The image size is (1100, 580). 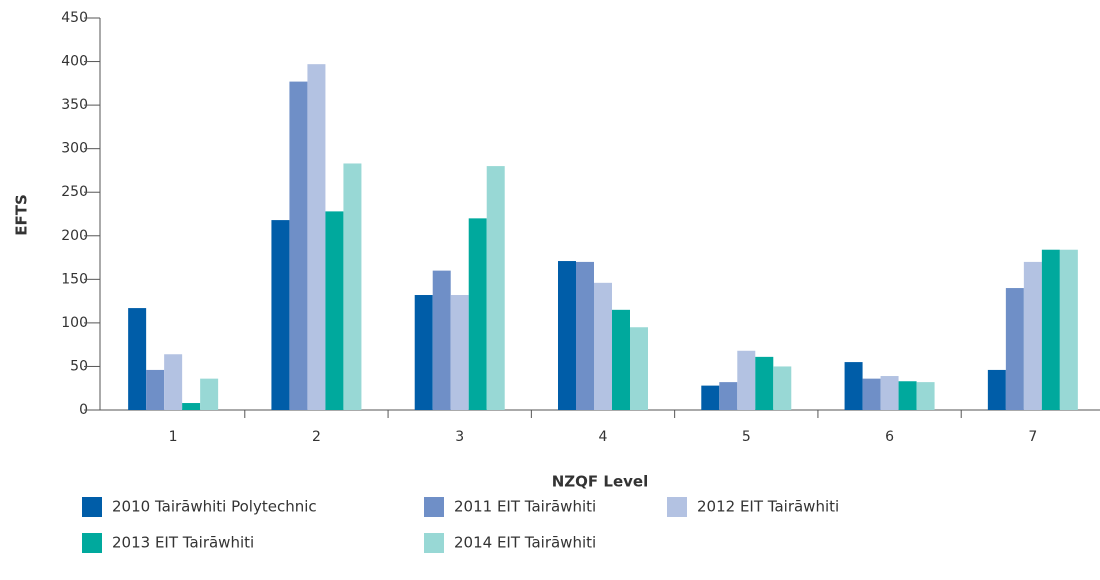 What do you see at coordinates (74, 192) in the screenshot?
I see `y-tick-label: 250` at bounding box center [74, 192].